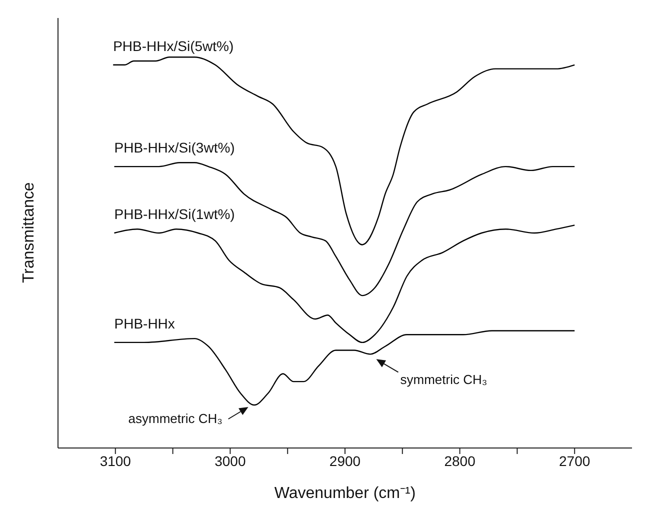 The height and width of the screenshot is (515, 652). What do you see at coordinates (144, 323) in the screenshot?
I see `series-label: PHB-HHx` at bounding box center [144, 323].